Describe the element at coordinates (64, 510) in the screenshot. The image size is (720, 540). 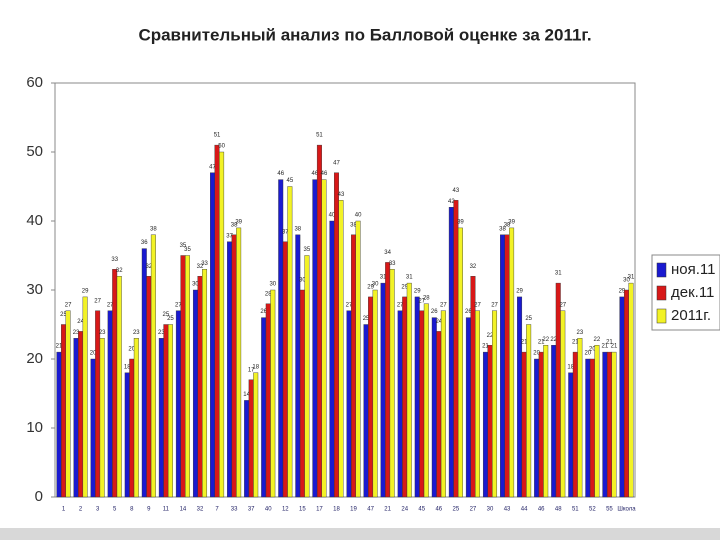
I see `x-tick-label: 1` at that location.